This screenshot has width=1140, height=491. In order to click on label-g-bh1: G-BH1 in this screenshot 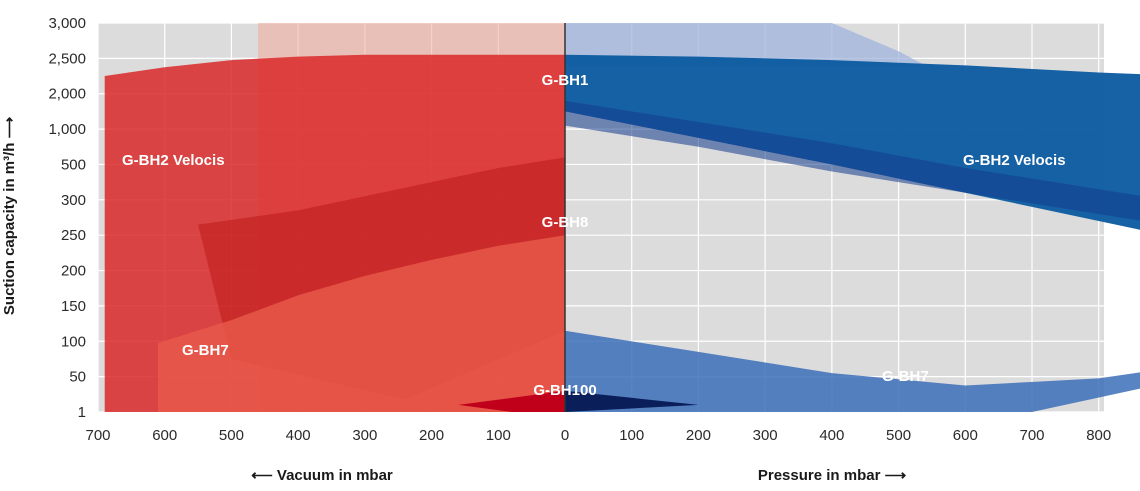, I will do `click(565, 80)`.